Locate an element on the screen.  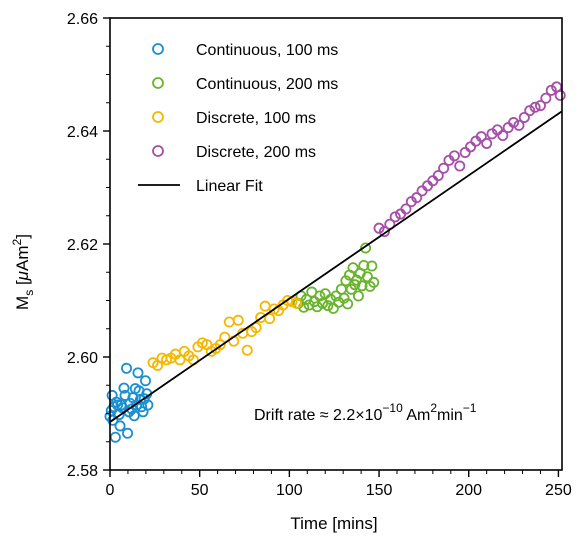
y-axis-title-subscript: s is located at coordinates (29, 293).